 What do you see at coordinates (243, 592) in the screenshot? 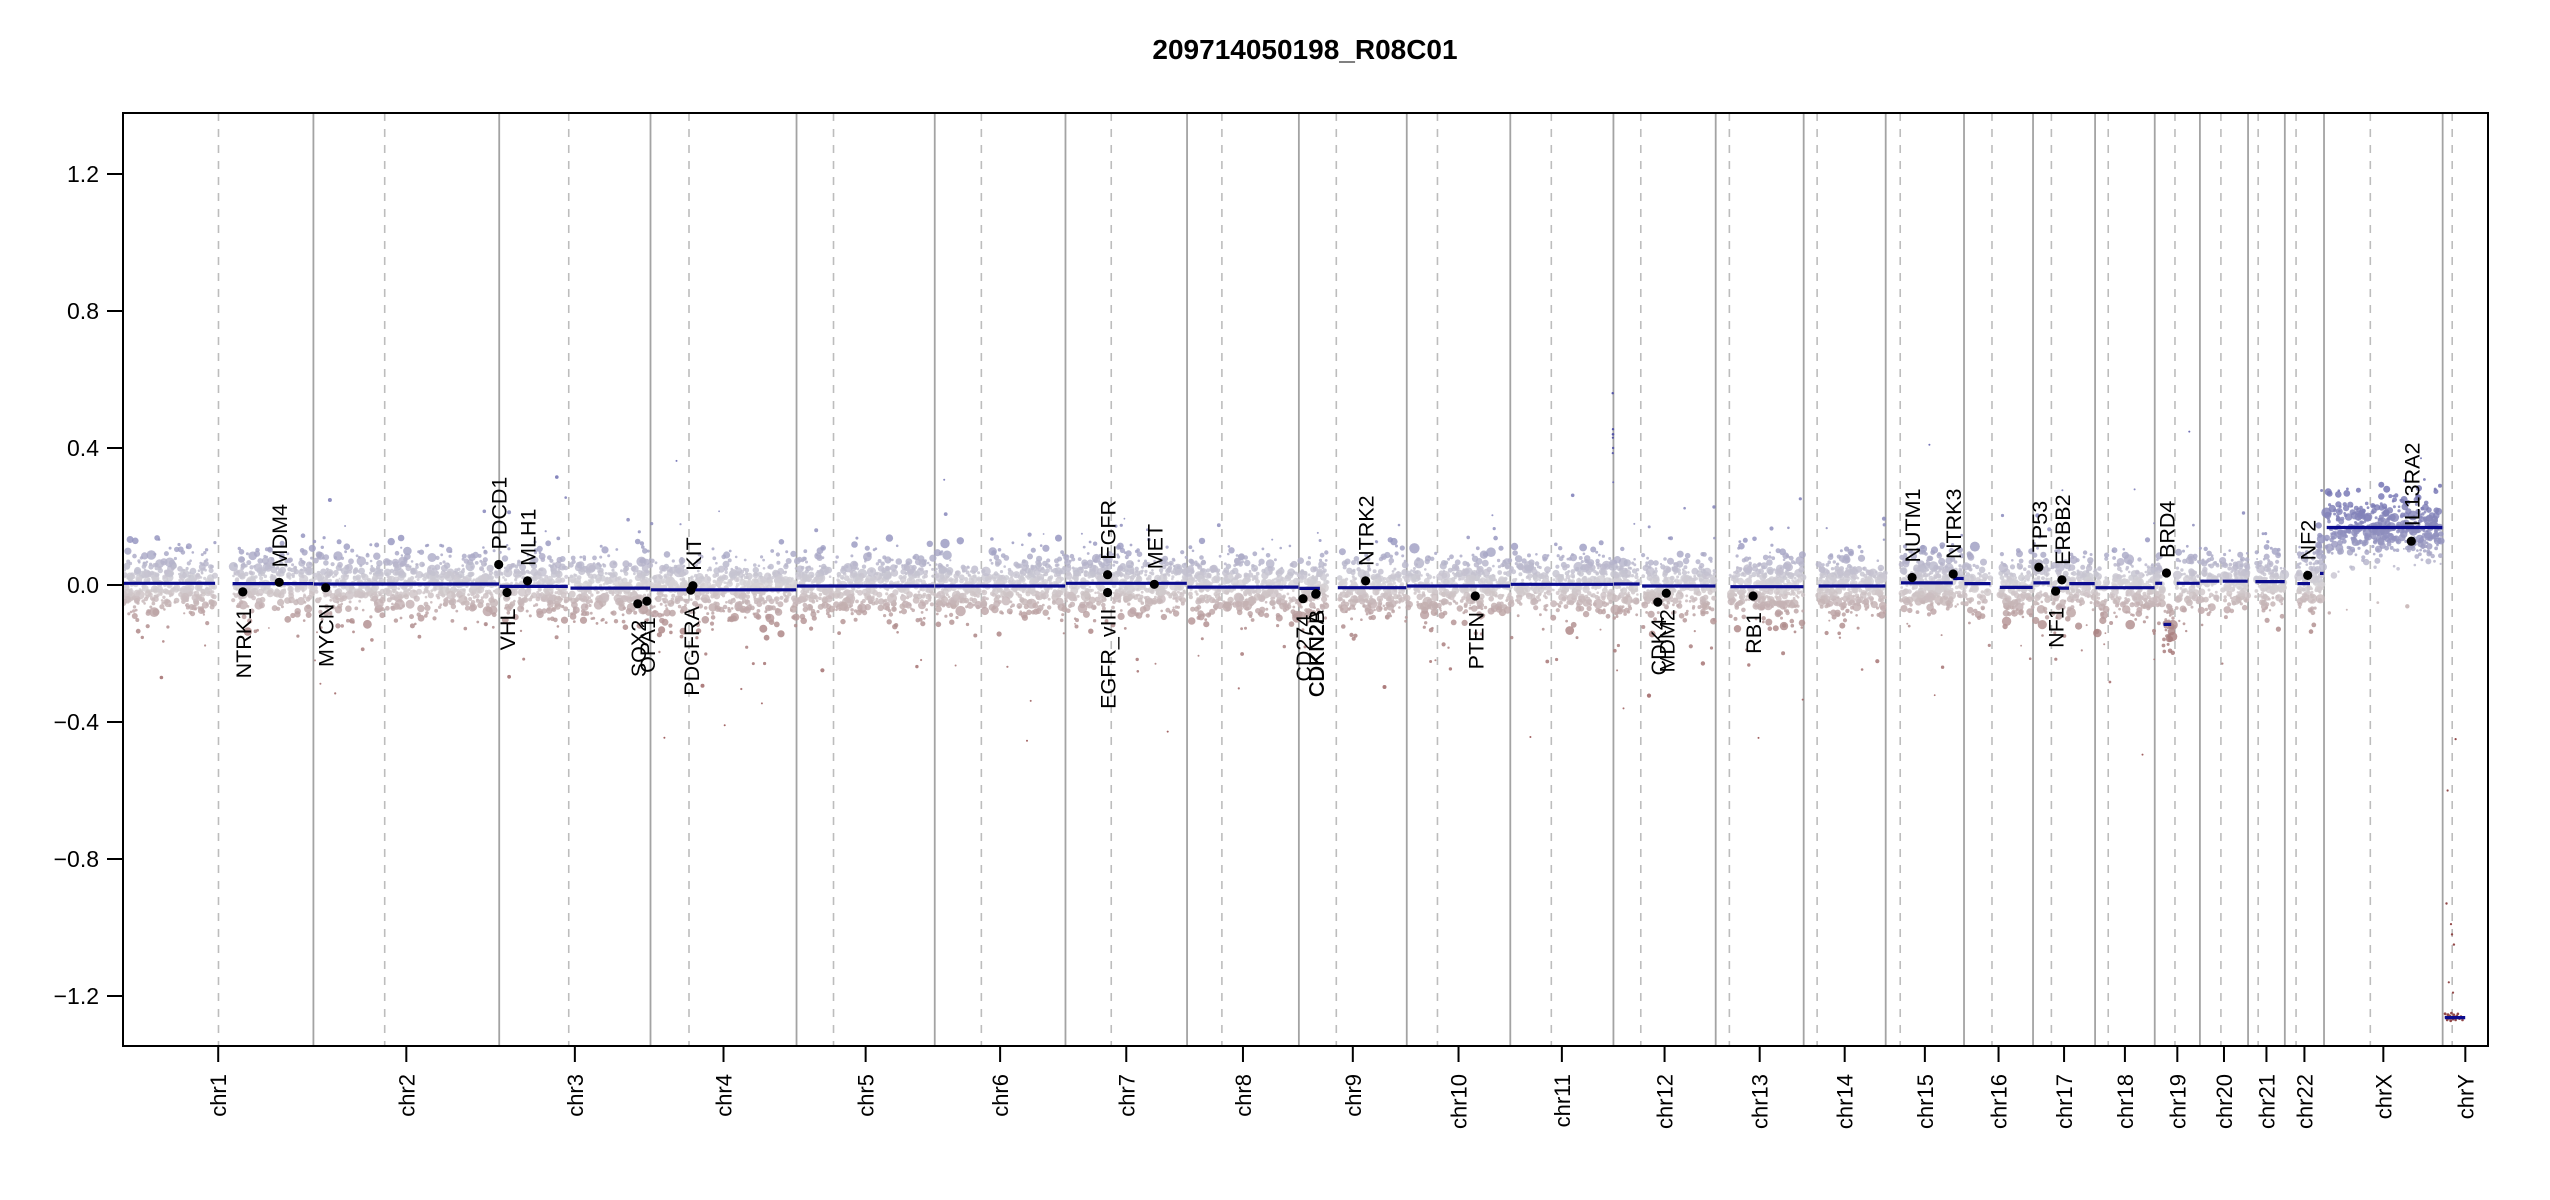
I see `gene-dot-NTRK1` at bounding box center [243, 592].